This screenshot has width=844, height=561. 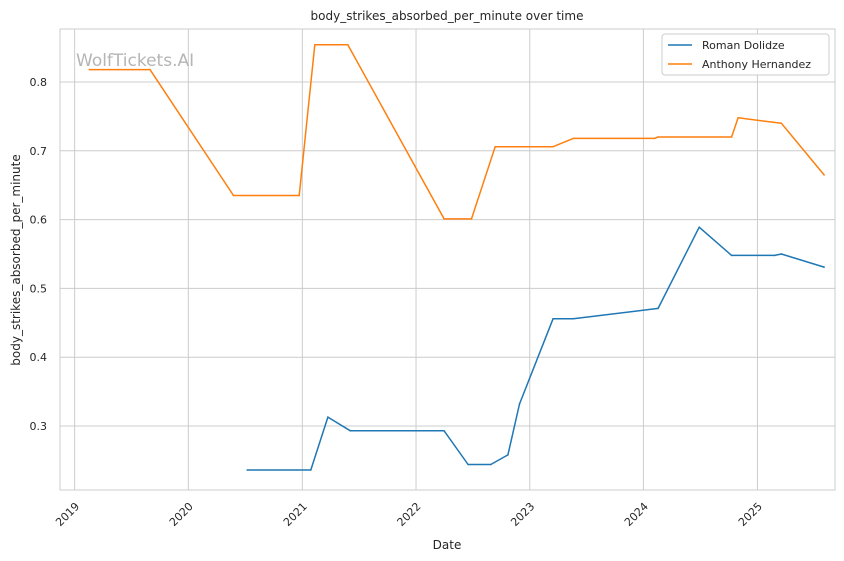 What do you see at coordinates (447, 545) in the screenshot?
I see `x-axis-label: Date` at bounding box center [447, 545].